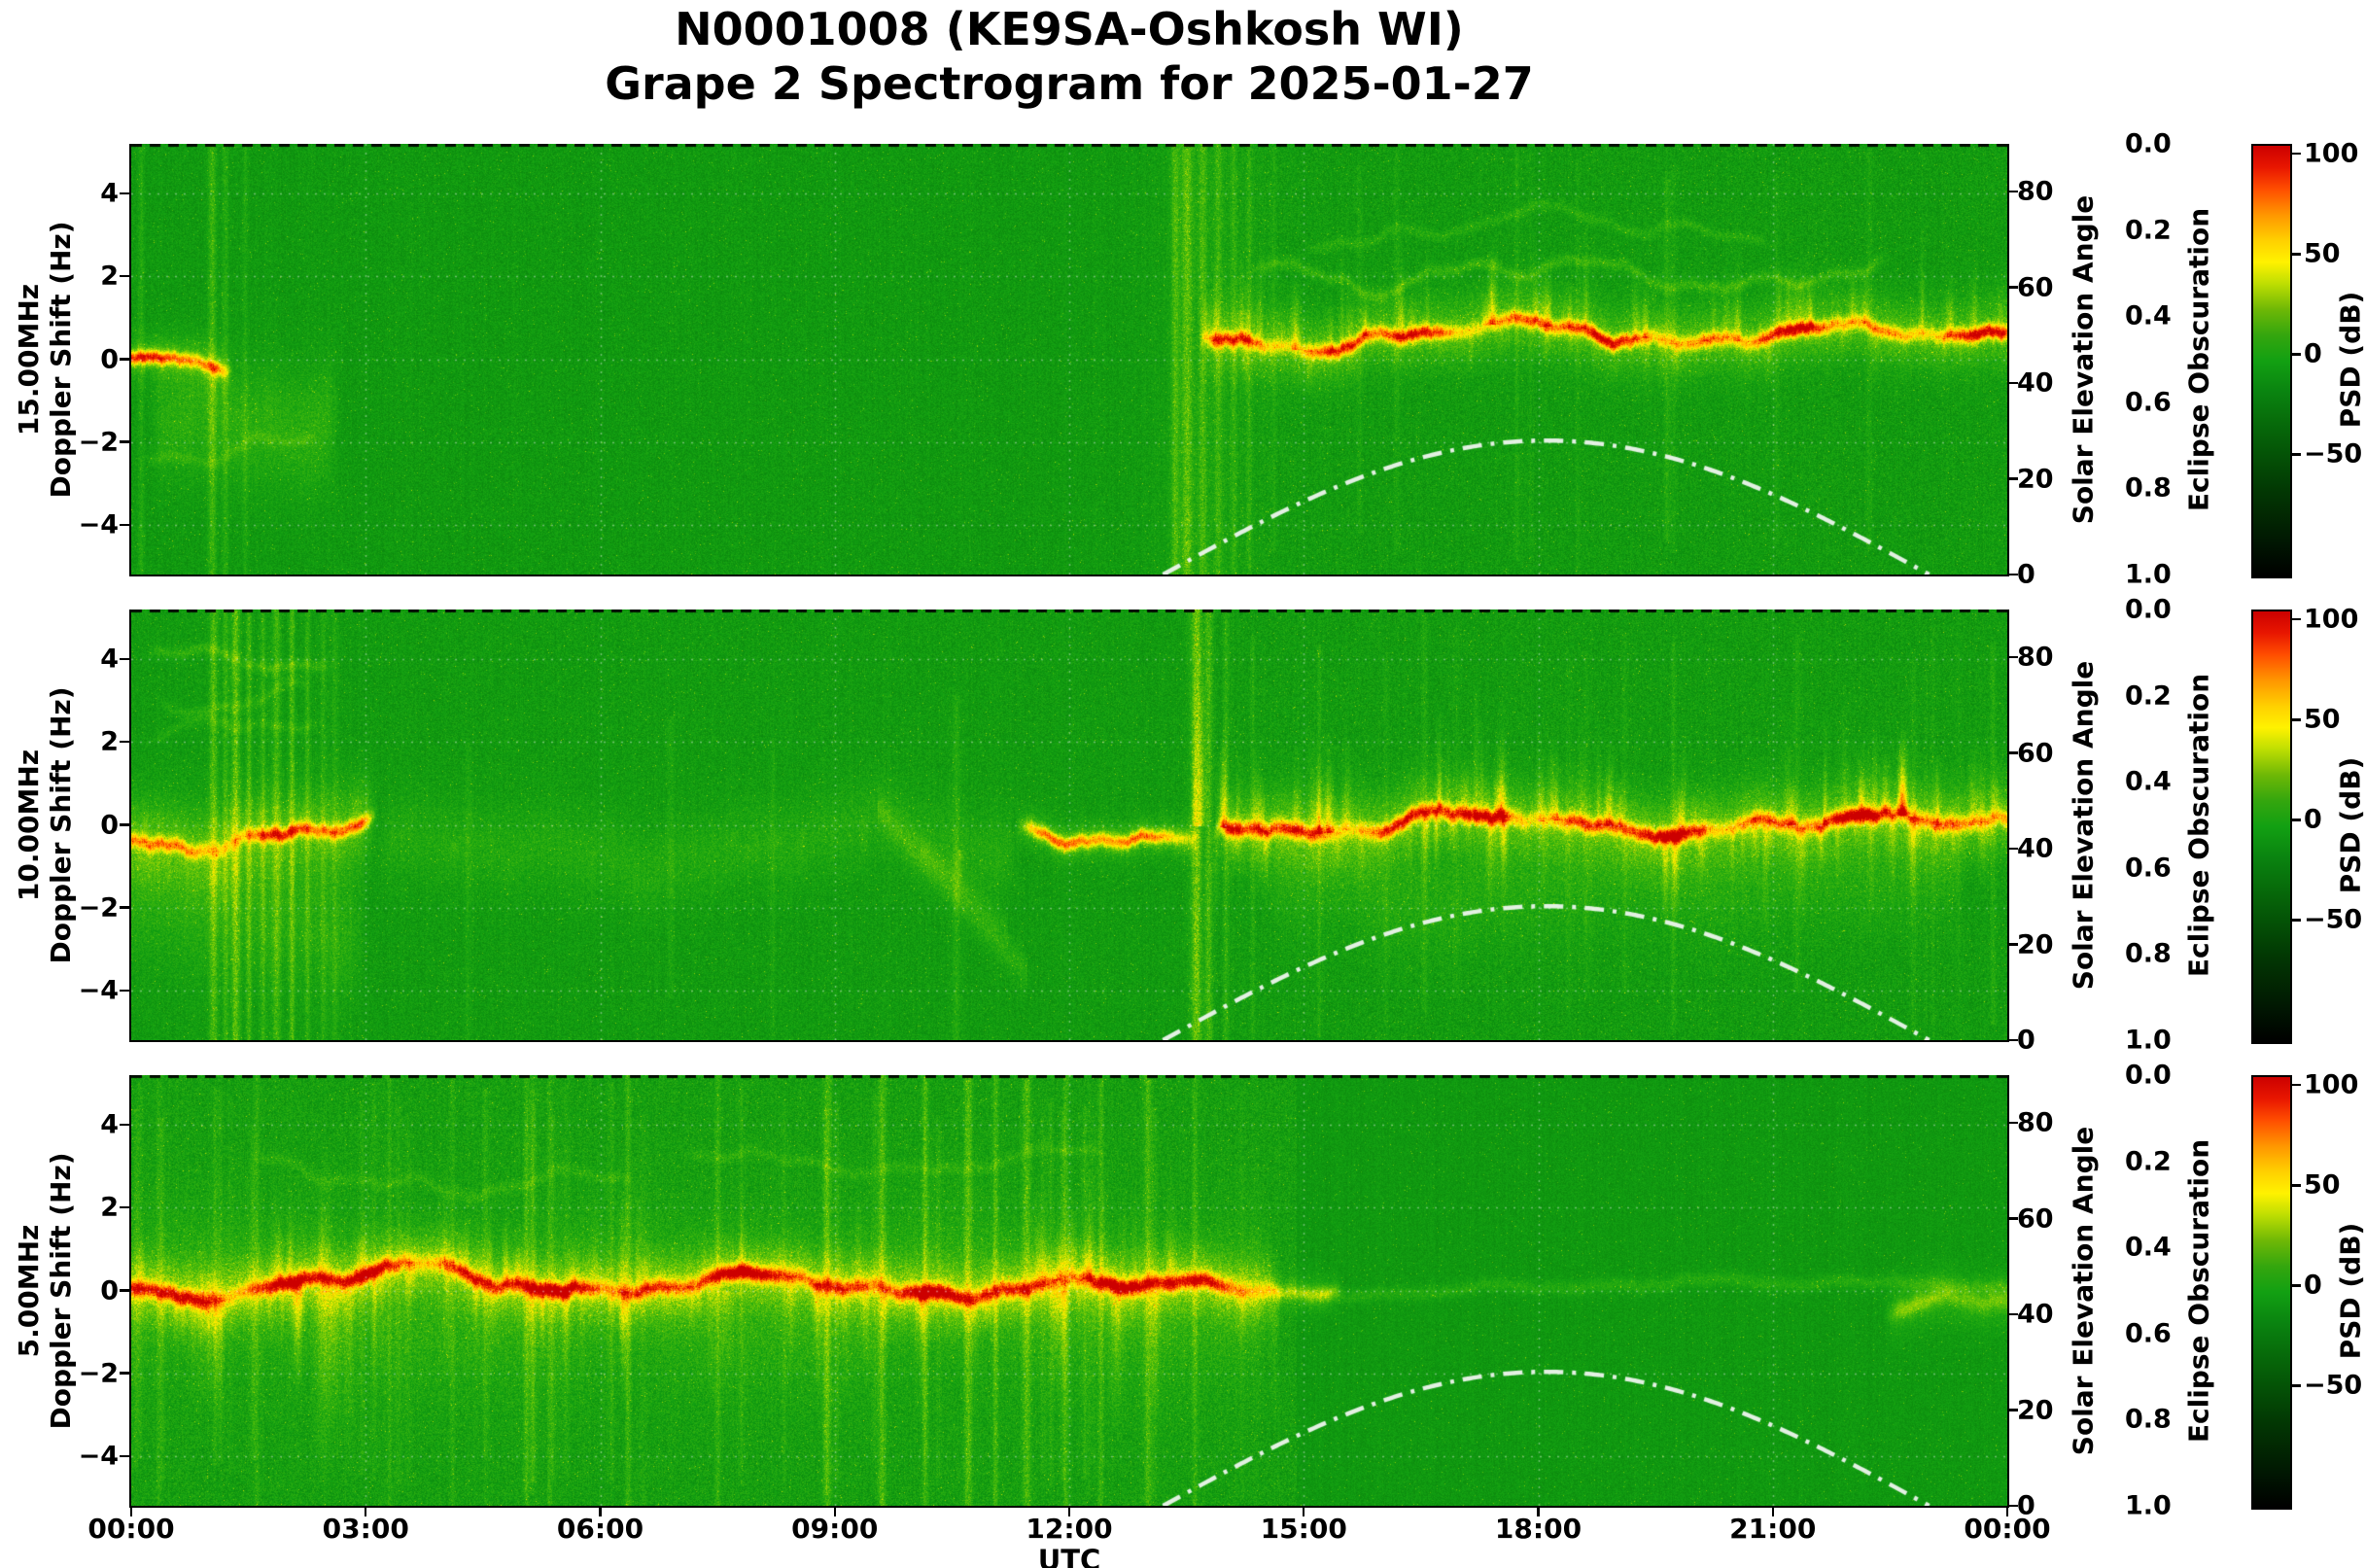  What do you see at coordinates (2008, 1529) in the screenshot?
I see `x-tick-label: 00:00` at bounding box center [2008, 1529].